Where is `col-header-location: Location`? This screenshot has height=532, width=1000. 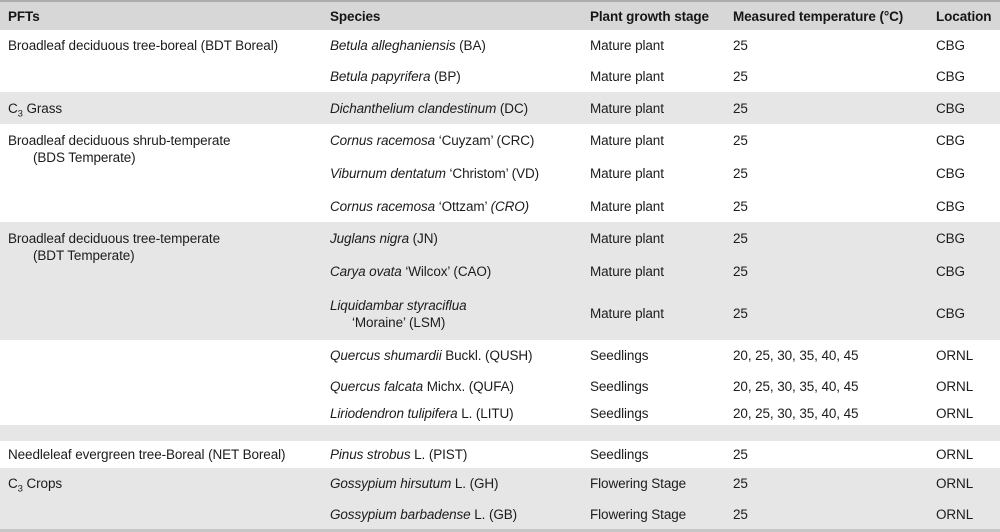 col-header-location: Location is located at coordinates (964, 16).